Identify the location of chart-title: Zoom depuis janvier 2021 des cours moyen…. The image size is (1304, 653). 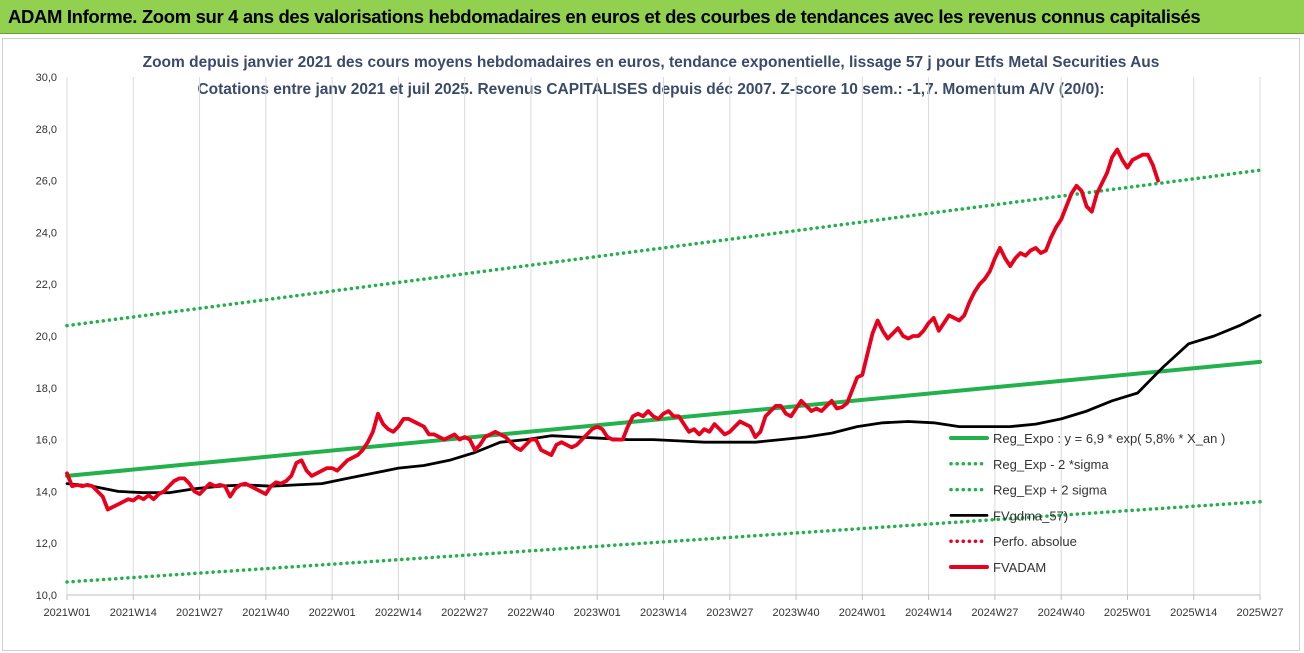
(651, 62).